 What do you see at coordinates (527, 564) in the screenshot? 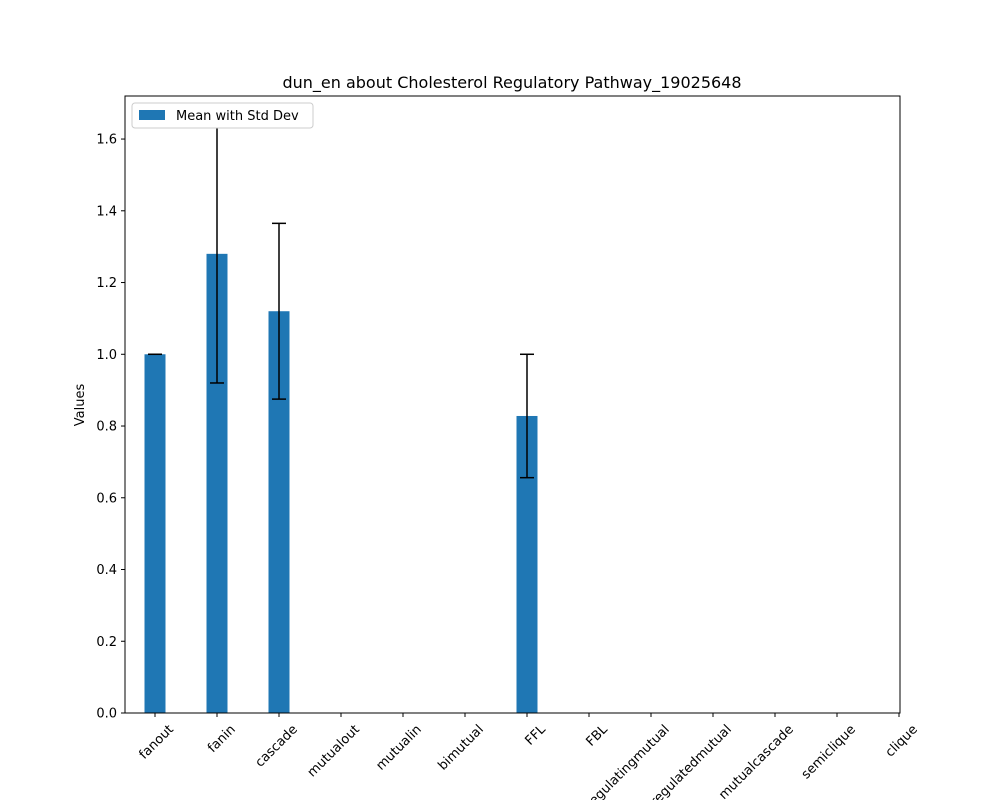
I see `bar-FFL` at bounding box center [527, 564].